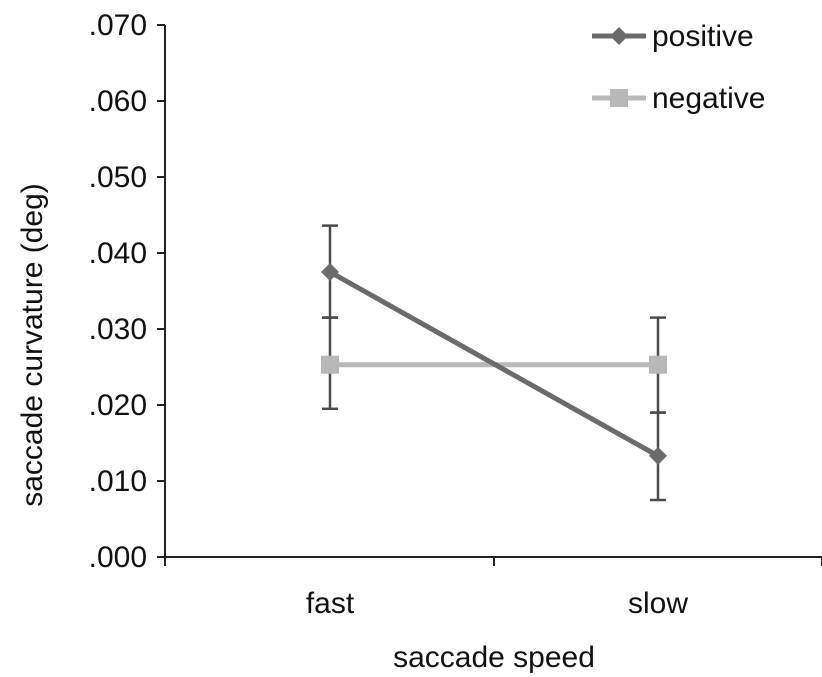  What do you see at coordinates (127, 291) in the screenshot?
I see `y-axis: .000 .010 .020 .030 .040 .050 .060 .070` at bounding box center [127, 291].